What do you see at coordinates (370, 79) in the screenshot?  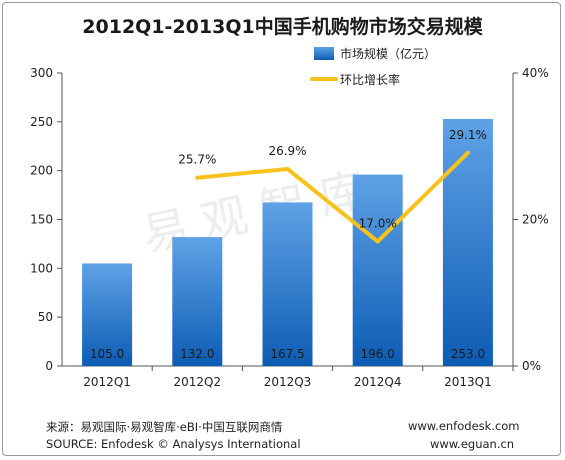 I see `legend-label-line: 环比增长率` at bounding box center [370, 79].